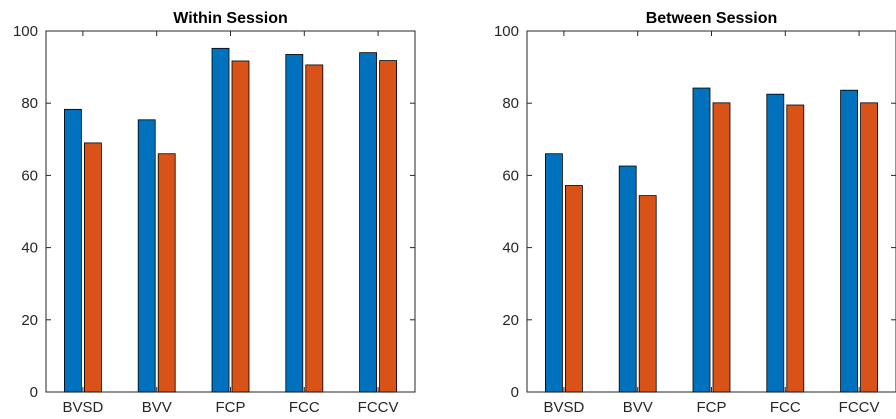  I want to click on within-session-title: Within Session, so click(230, 18).